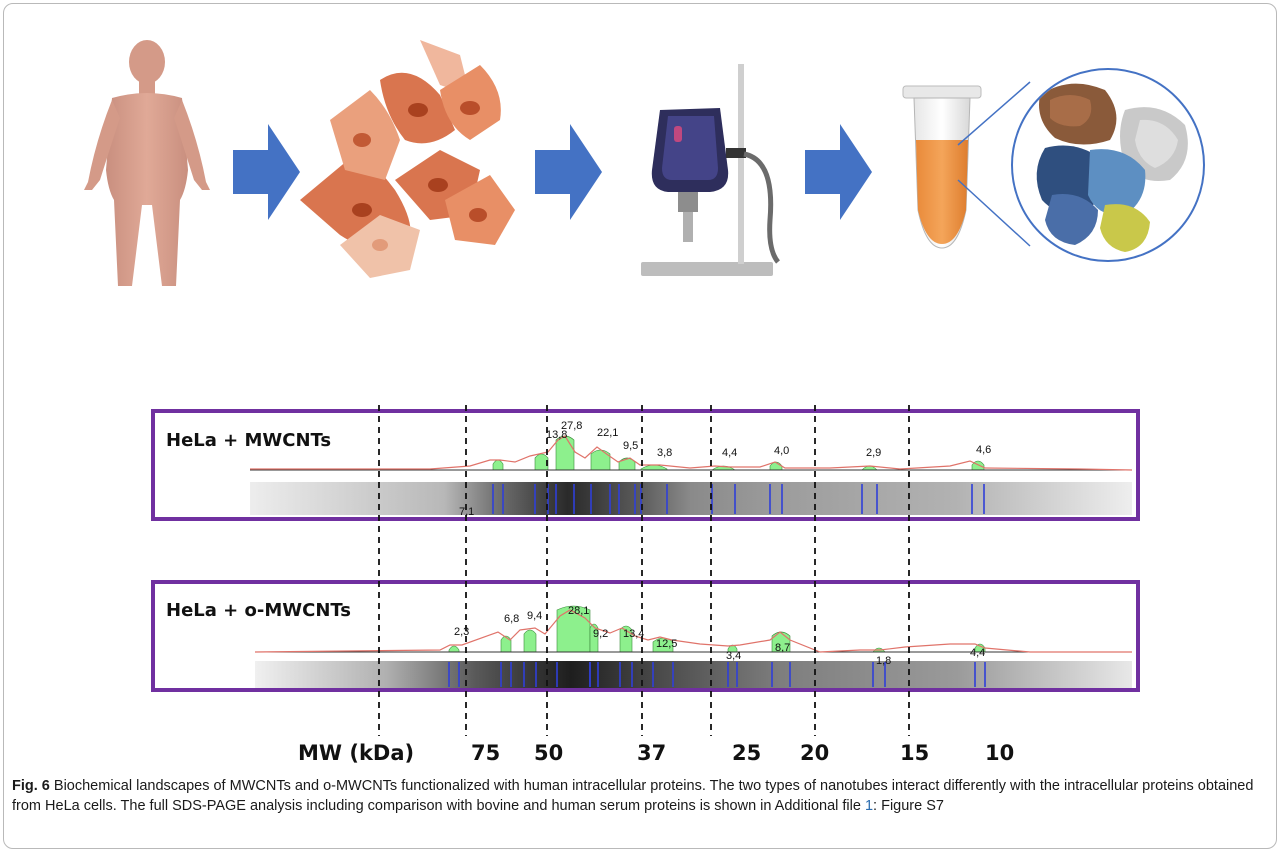  Describe the element at coordinates (485, 753) in the screenshot. I see `mw-marker-label: 75` at that location.